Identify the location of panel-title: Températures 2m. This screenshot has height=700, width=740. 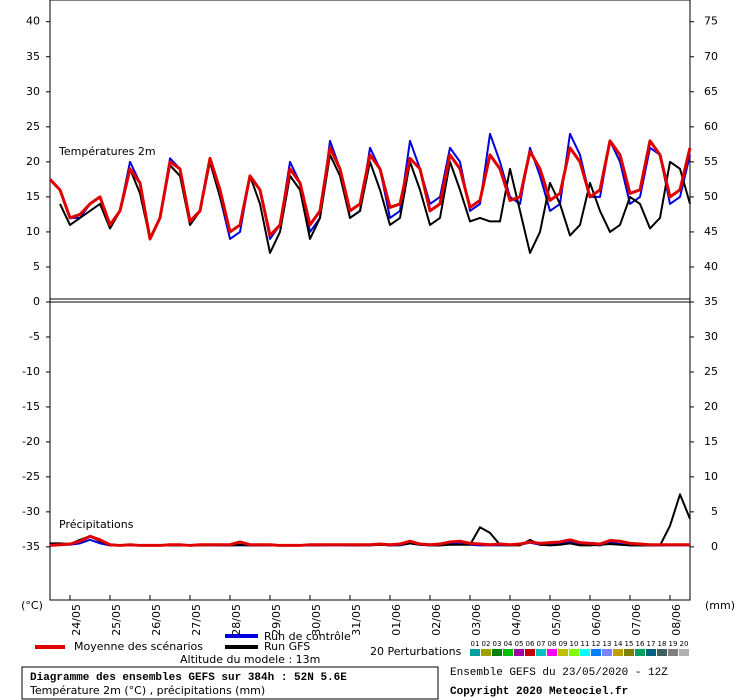
(107, 151).